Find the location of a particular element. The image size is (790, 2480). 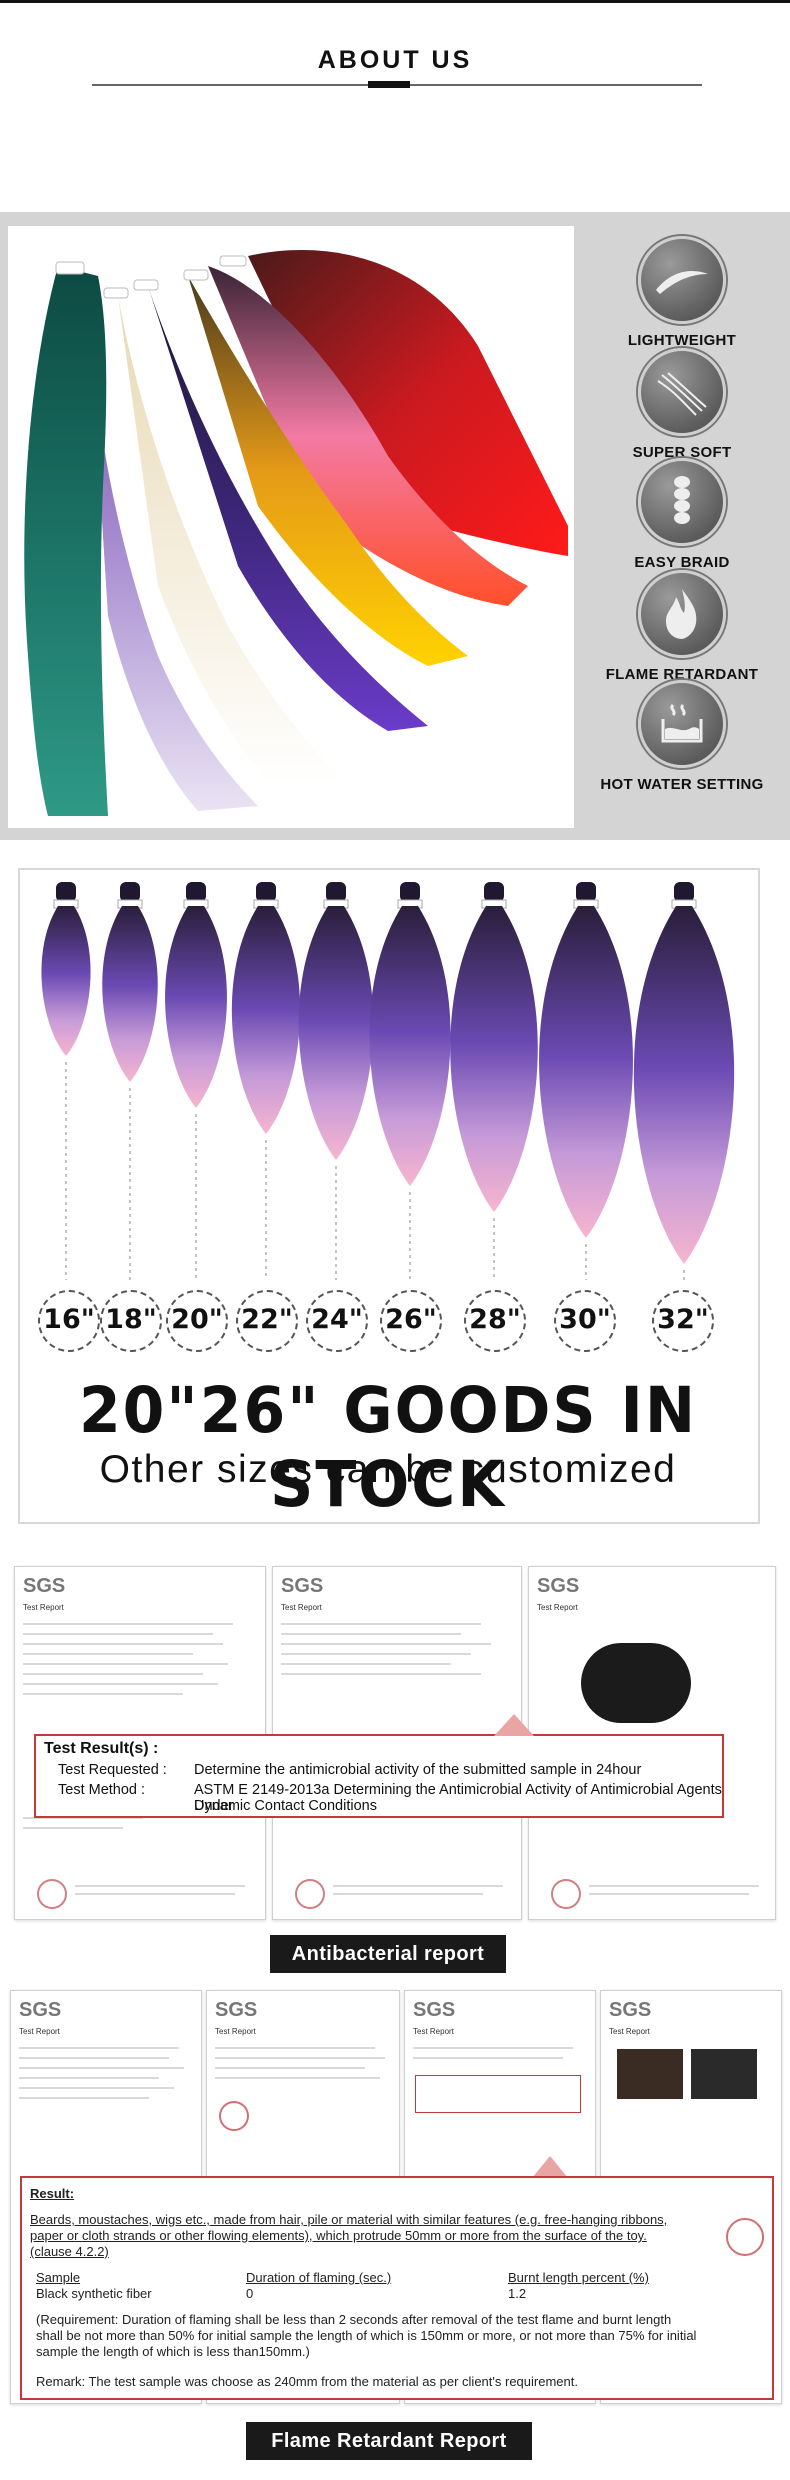

antibacterial-report-label: Antibacterial report is located at coordinates (388, 1954).